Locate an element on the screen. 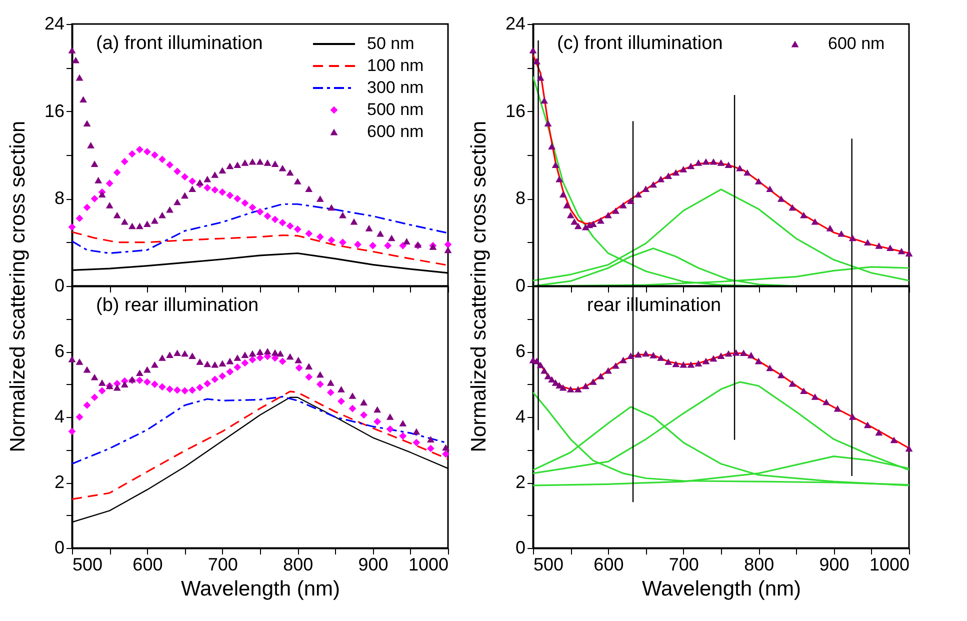 Image resolution: width=967 pixels, height=621 pixels. legend-label: 50 nm is located at coordinates (390, 43).